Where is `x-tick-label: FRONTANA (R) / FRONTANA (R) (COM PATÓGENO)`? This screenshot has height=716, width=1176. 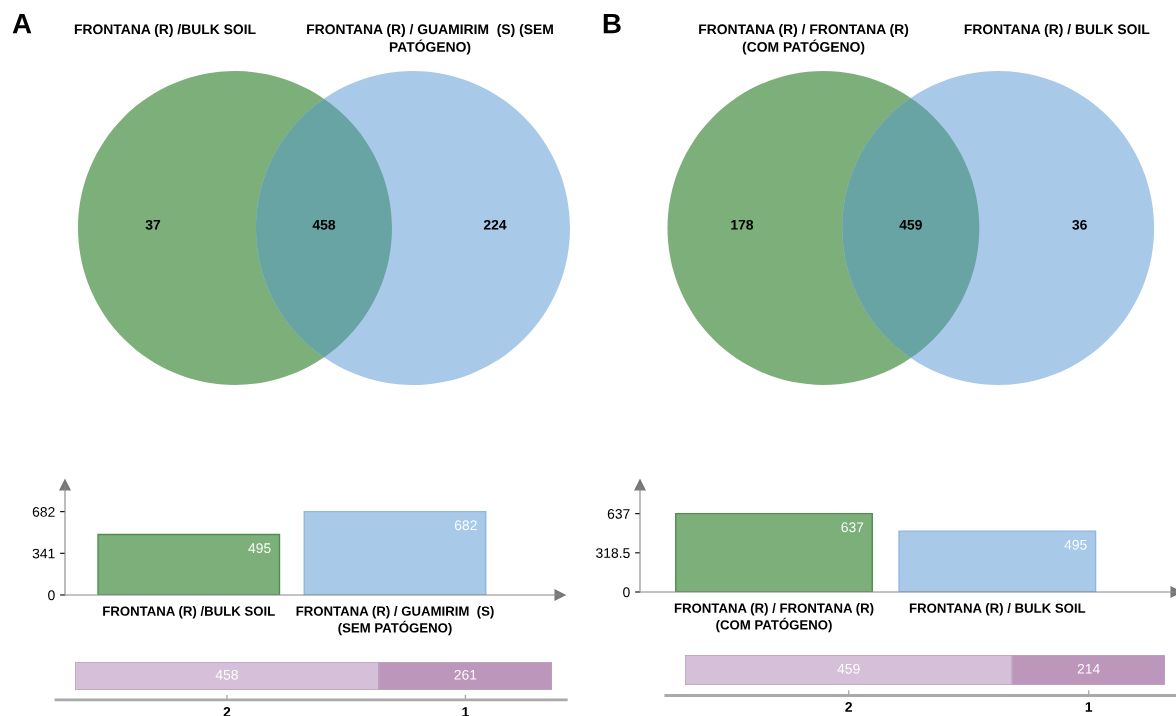
x-tick-label: FRONTANA (R) / FRONTANA (R) (COM PATÓGENO) is located at coordinates (774, 618).